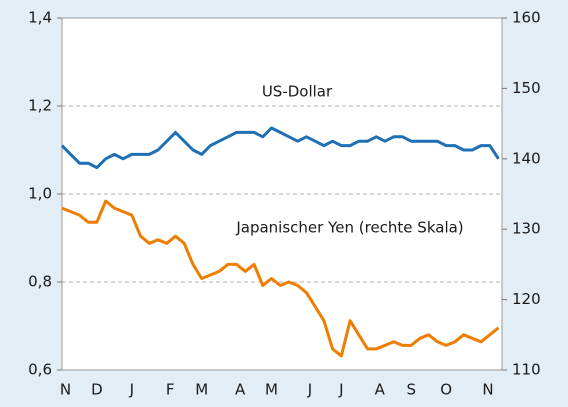 The width and height of the screenshot is (568, 407). Describe the element at coordinates (446, 390) in the screenshot. I see `x-tick-label: O` at that location.